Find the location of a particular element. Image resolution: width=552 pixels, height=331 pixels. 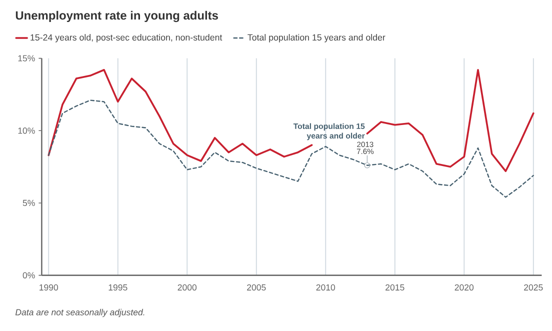

x-tick-label: 2005 is located at coordinates (256, 287).